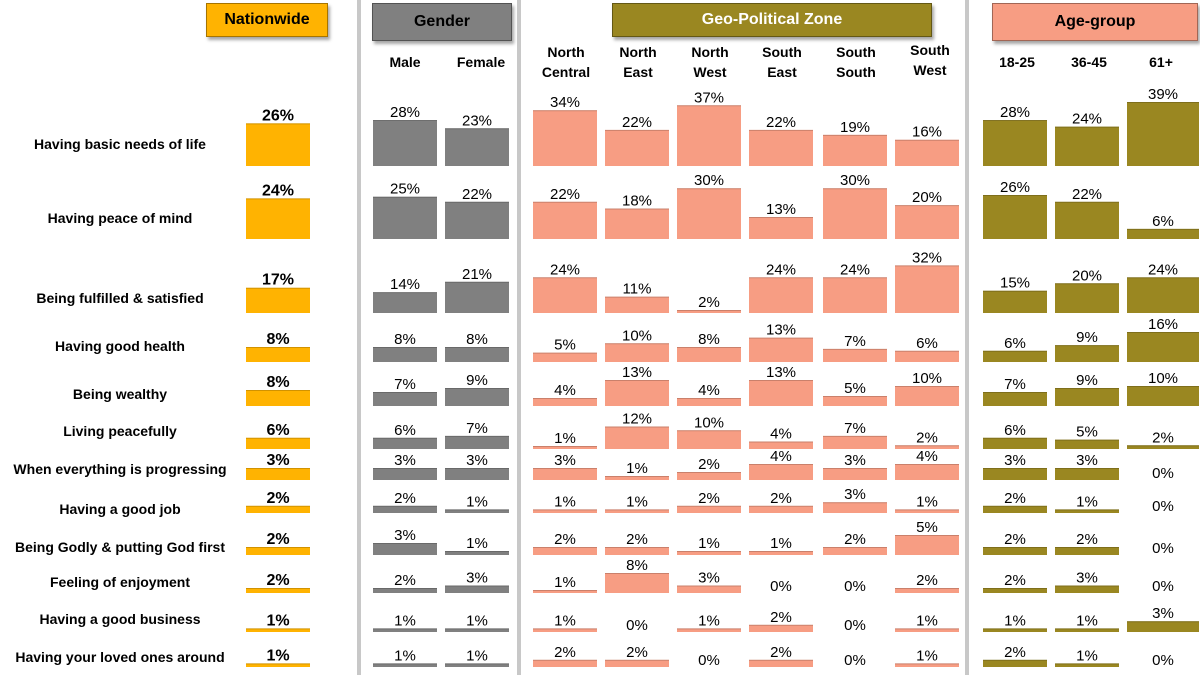  Describe the element at coordinates (856, 62) in the screenshot. I see `column-header-south-south: South South` at that location.